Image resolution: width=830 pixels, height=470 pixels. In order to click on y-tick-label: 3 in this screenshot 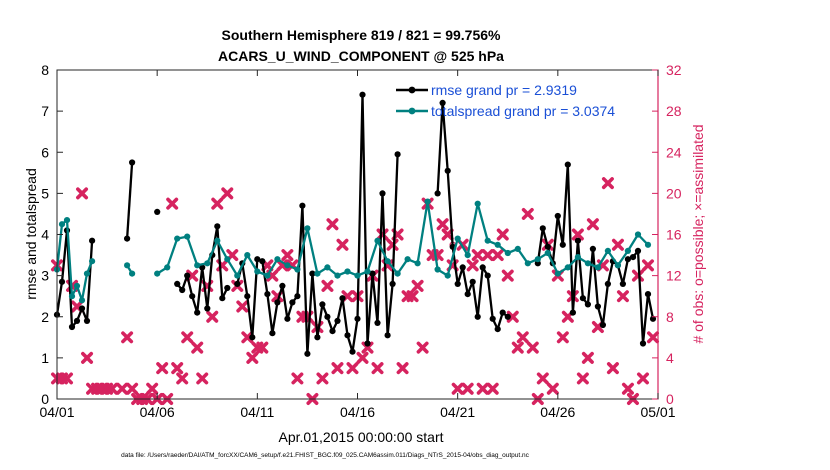, I will do `click(45, 276)`.